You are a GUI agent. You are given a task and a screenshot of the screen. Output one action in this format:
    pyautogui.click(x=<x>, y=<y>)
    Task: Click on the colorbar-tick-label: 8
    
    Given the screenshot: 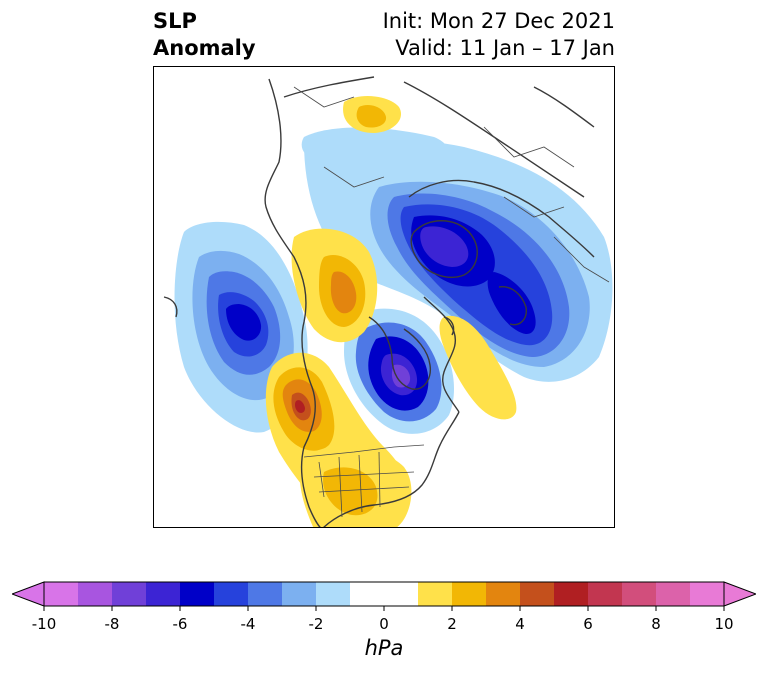 What is the action you would take?
    pyautogui.click(x=656, y=624)
    